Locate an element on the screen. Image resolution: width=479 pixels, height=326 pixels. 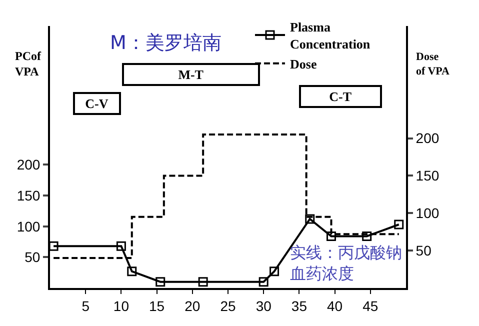
x-tick-label: 35 is located at coordinates (299, 306).